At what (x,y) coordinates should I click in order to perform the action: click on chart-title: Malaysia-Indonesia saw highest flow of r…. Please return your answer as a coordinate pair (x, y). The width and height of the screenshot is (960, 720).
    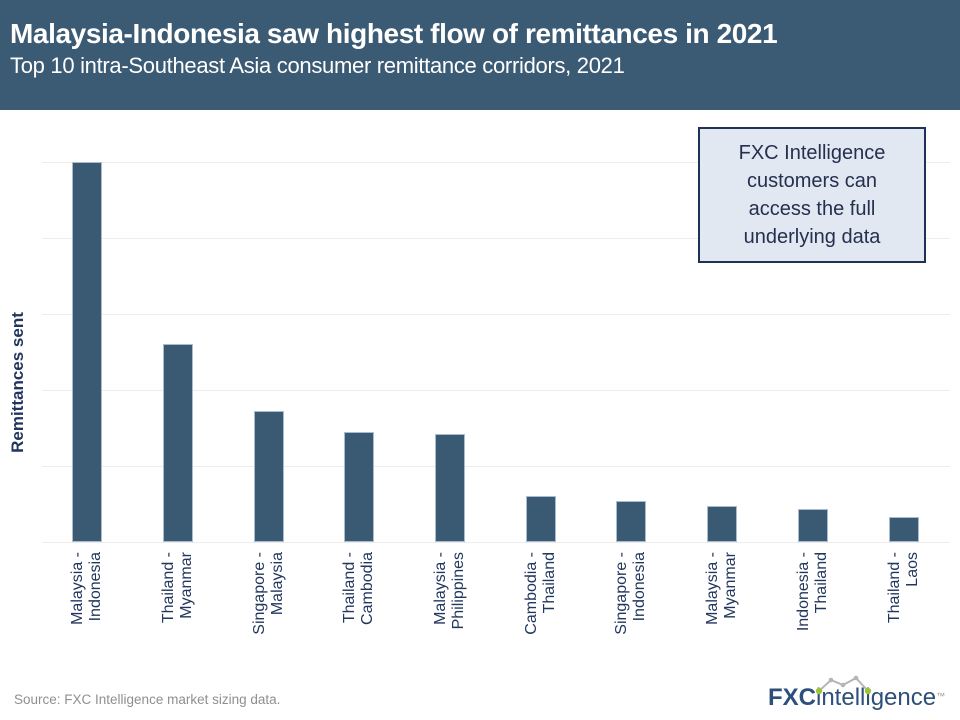
    Looking at the image, I should click on (394, 33).